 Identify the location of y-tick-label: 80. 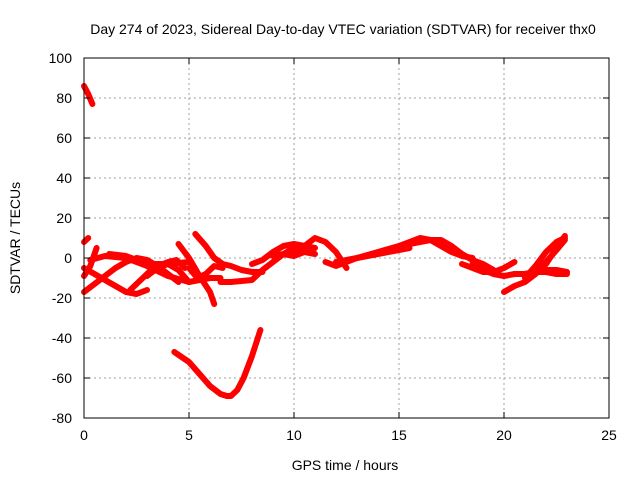
(64, 98).